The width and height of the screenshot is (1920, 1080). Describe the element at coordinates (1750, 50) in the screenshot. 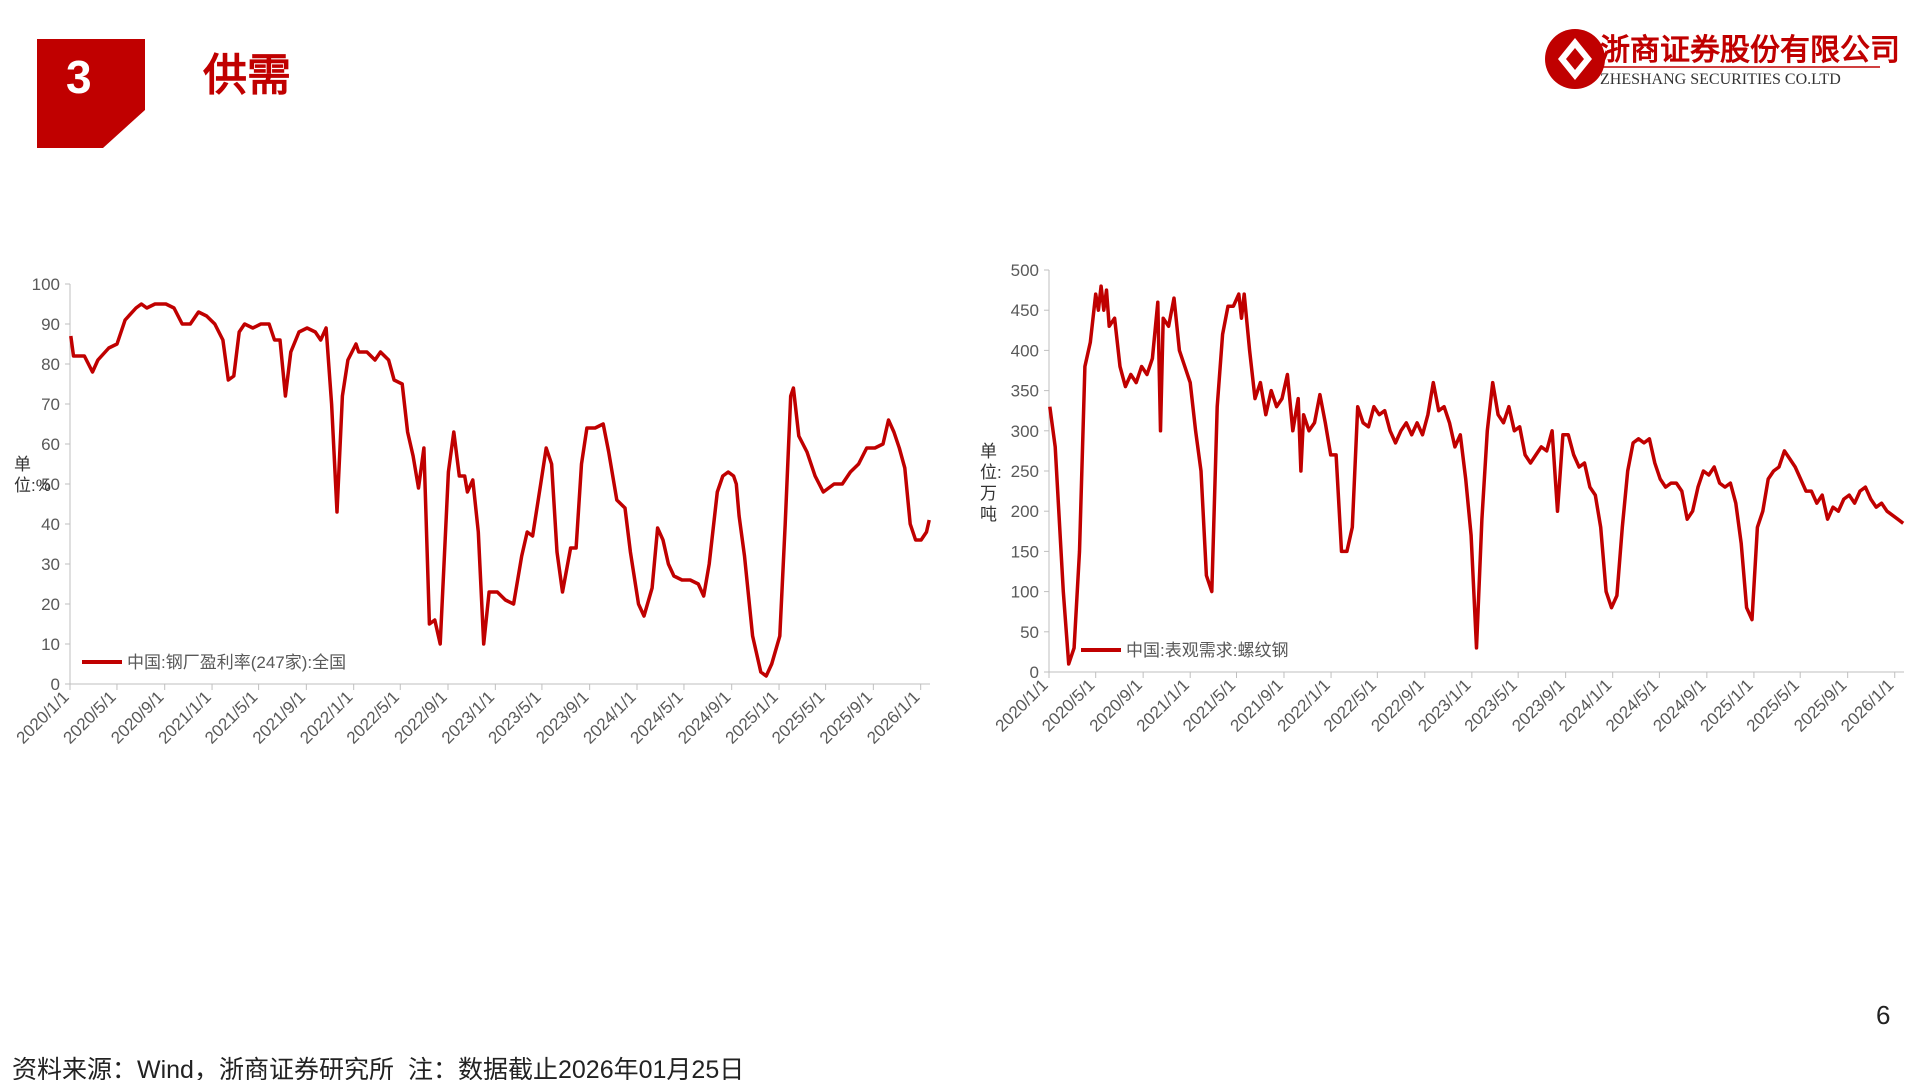

I see `logo-text: 浙商证券股份有限公司` at that location.